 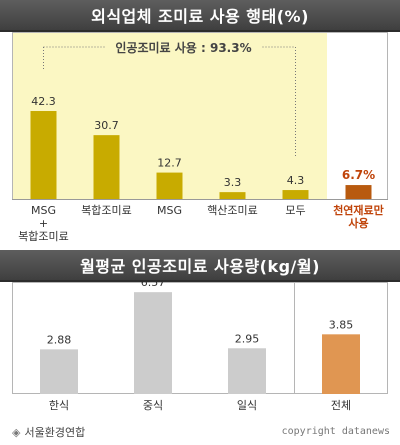 I want to click on chart1-title: 외식업체 조미료 사용 행태(%), so click(x=200, y=16).